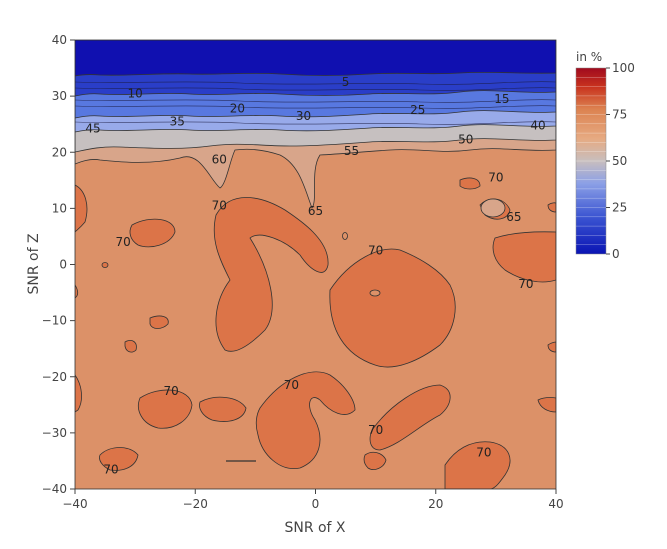 The image size is (667, 549). Describe the element at coordinates (346, 82) in the screenshot. I see `contour-label: 5` at that location.